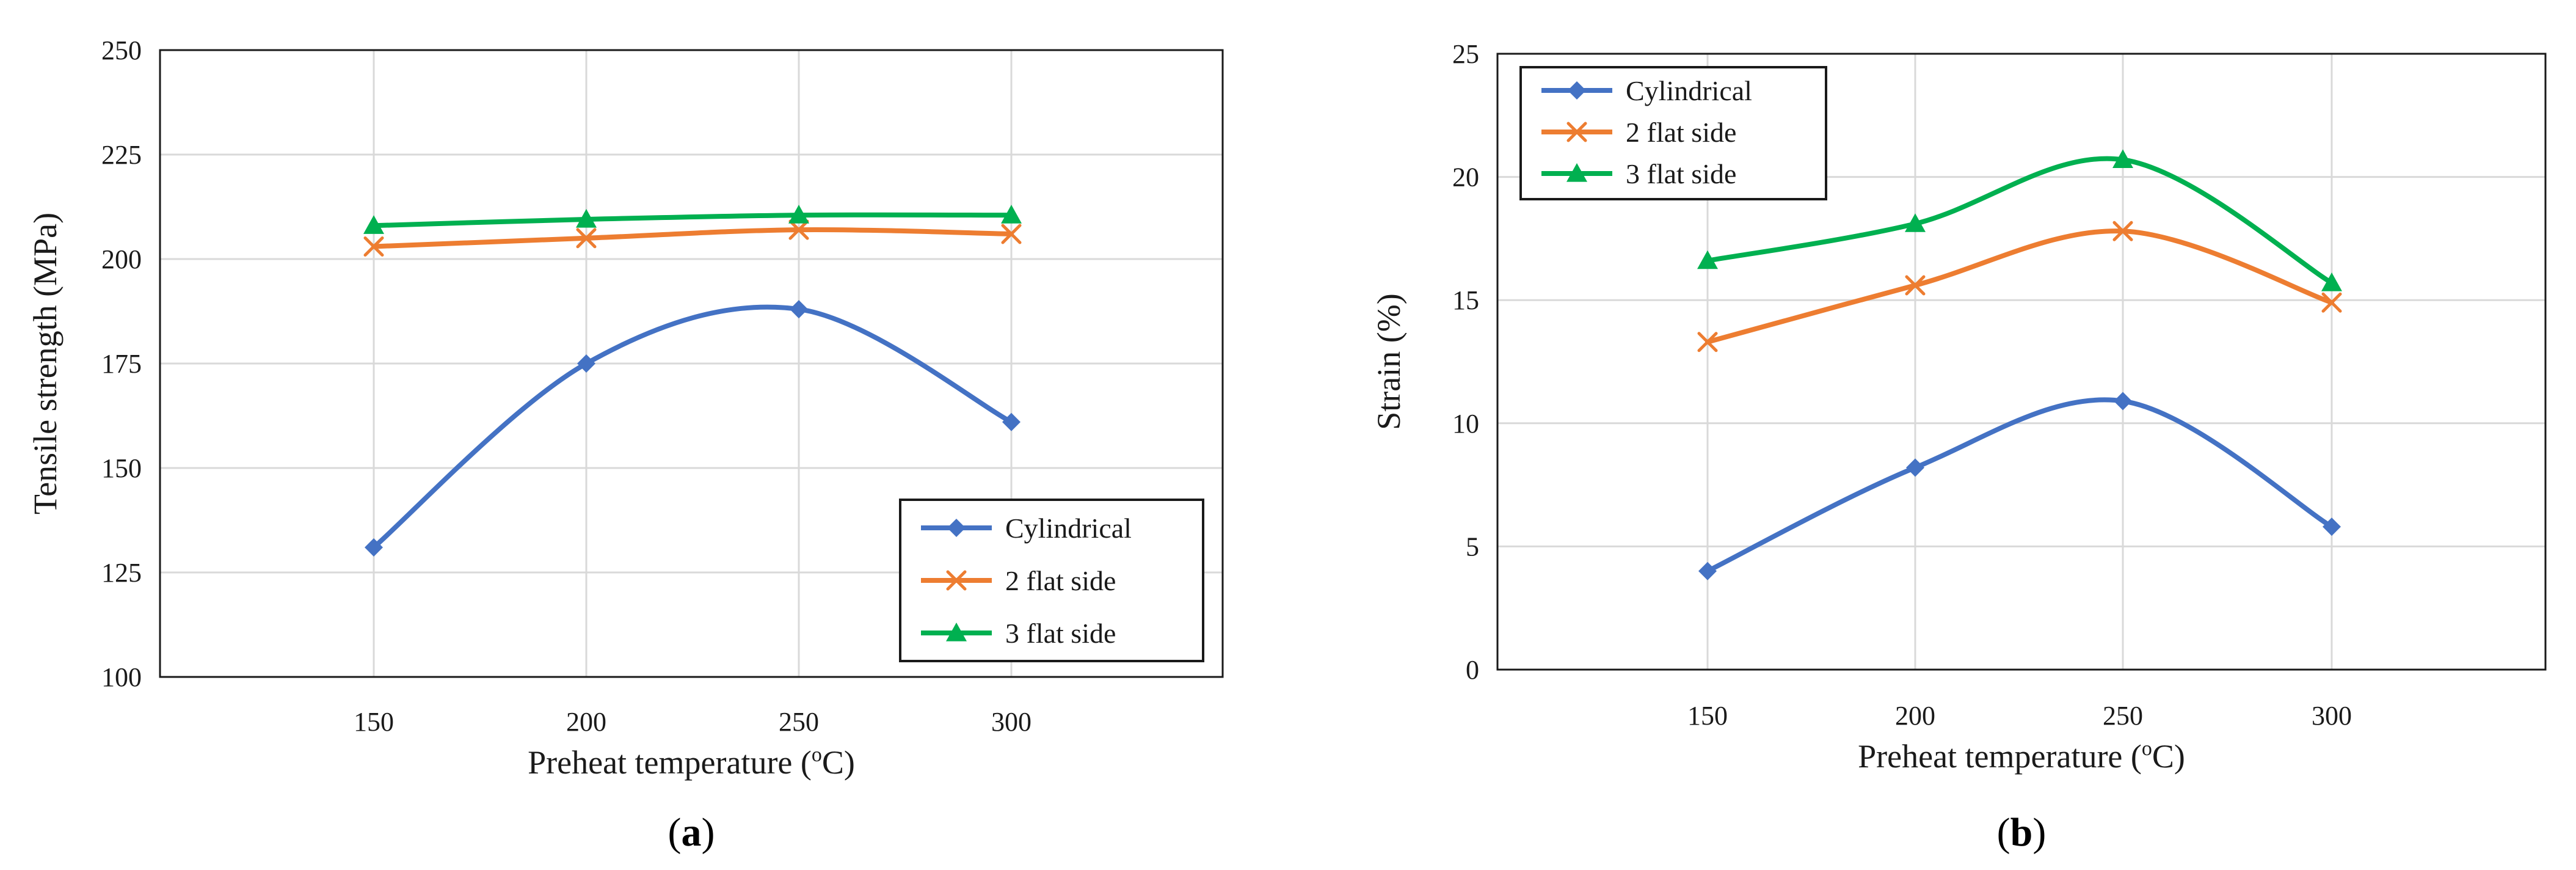  I want to click on y-tick-label: 225, so click(121, 155).